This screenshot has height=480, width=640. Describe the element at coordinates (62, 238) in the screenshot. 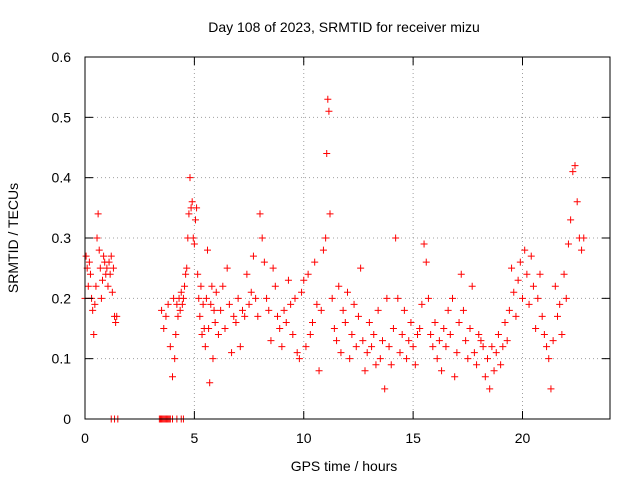

I see `y-tick-label: 0.3` at that location.